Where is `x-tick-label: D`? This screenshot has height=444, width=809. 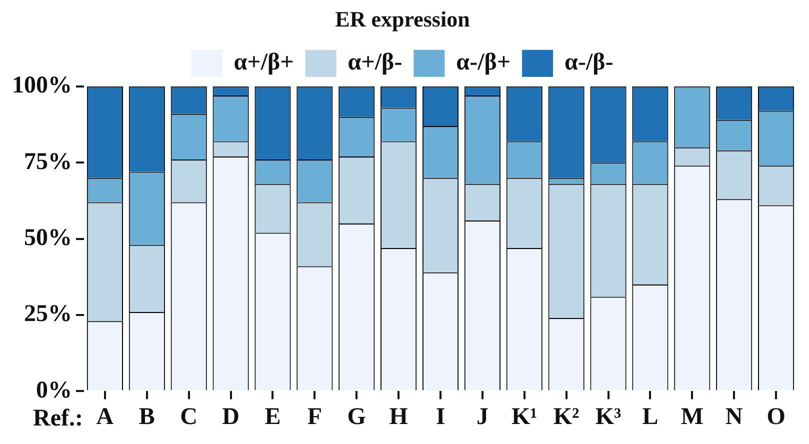
x-tick-label: D is located at coordinates (231, 417).